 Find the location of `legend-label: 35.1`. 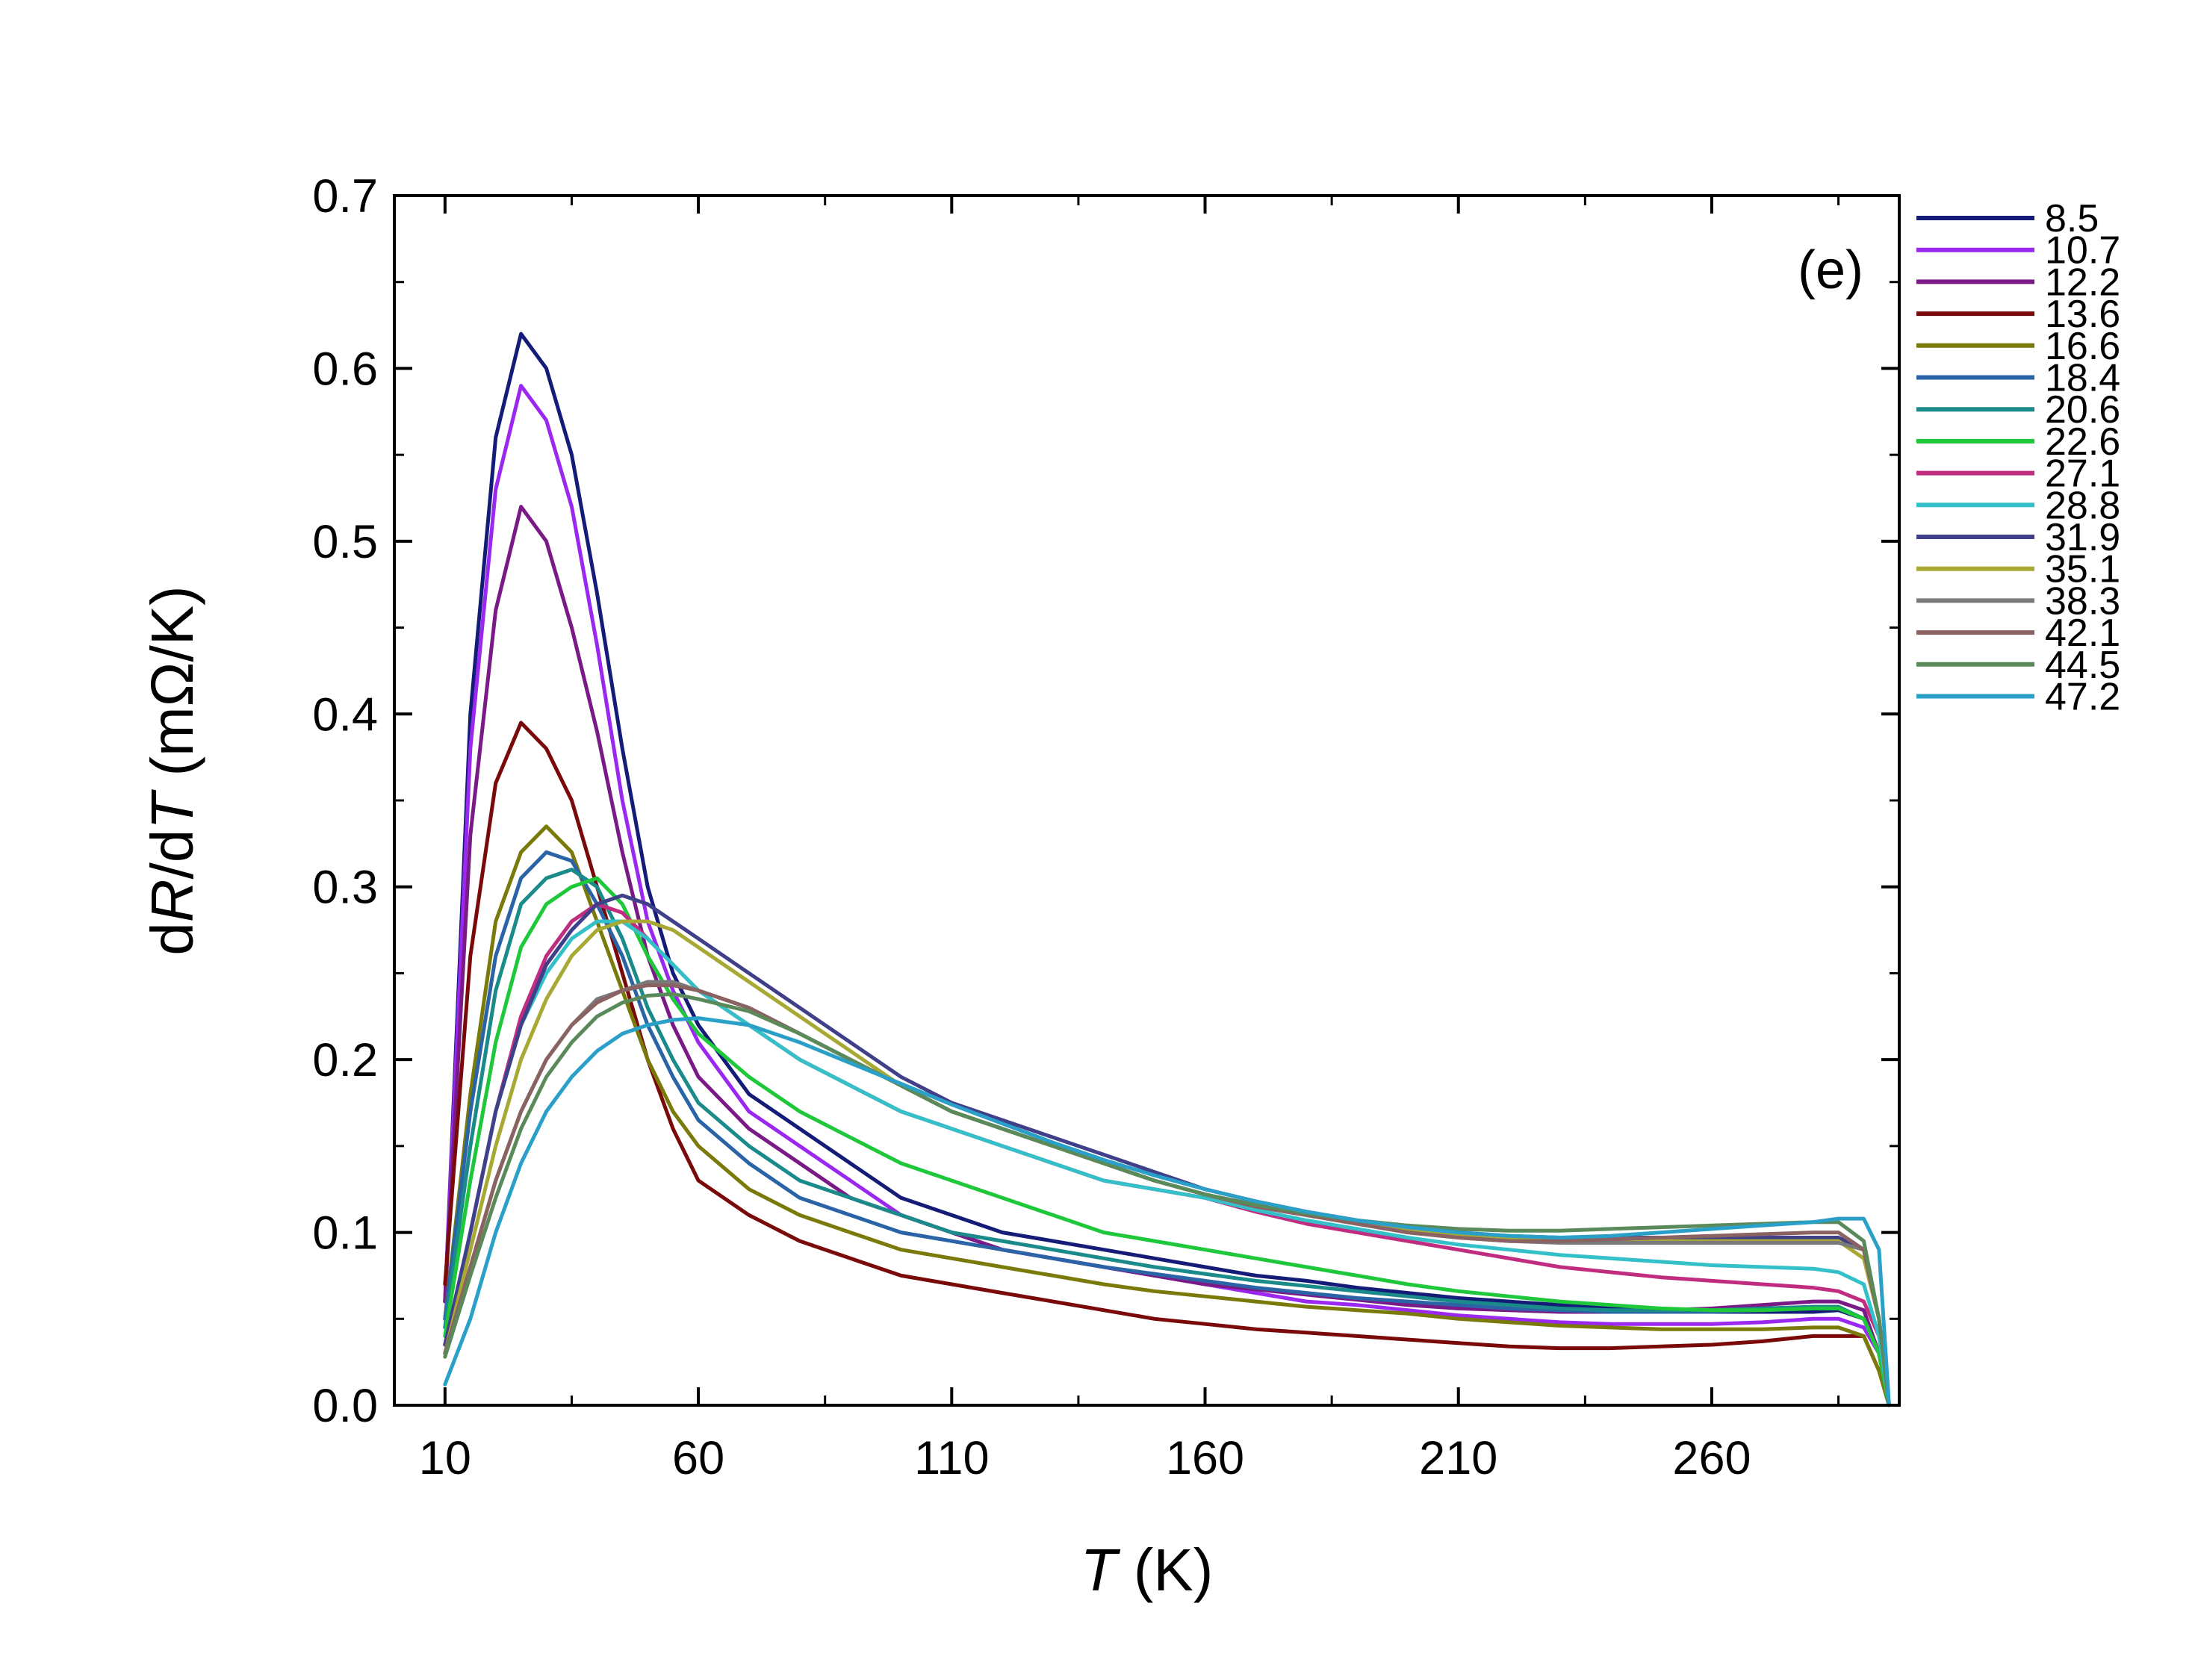

legend-label: 35.1 is located at coordinates (2082, 569).